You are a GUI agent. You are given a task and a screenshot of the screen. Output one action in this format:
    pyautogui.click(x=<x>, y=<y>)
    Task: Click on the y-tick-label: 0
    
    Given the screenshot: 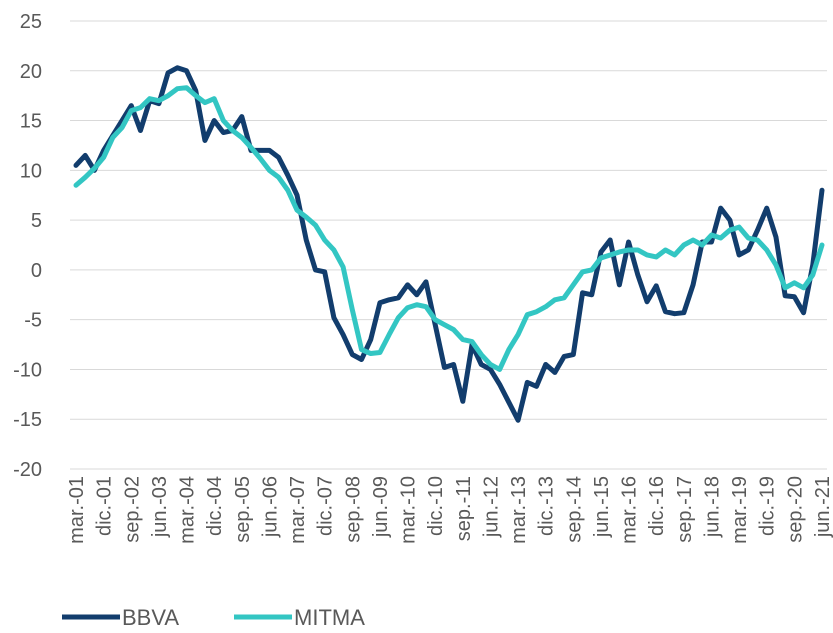 What is the action you would take?
    pyautogui.click(x=36, y=271)
    